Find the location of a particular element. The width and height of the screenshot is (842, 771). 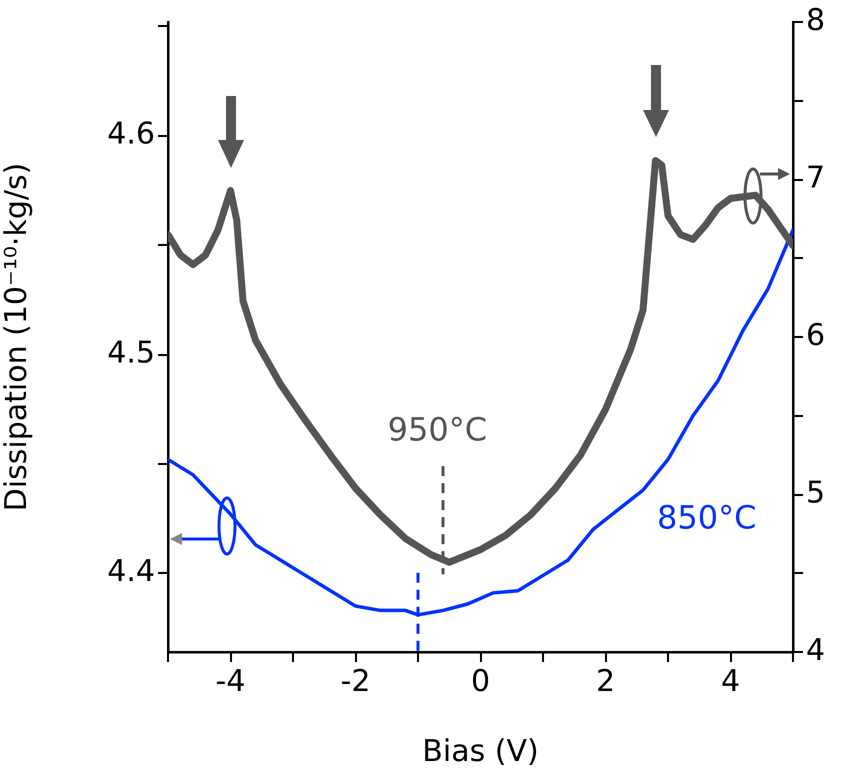

x-tick-label: -2 is located at coordinates (355, 681).